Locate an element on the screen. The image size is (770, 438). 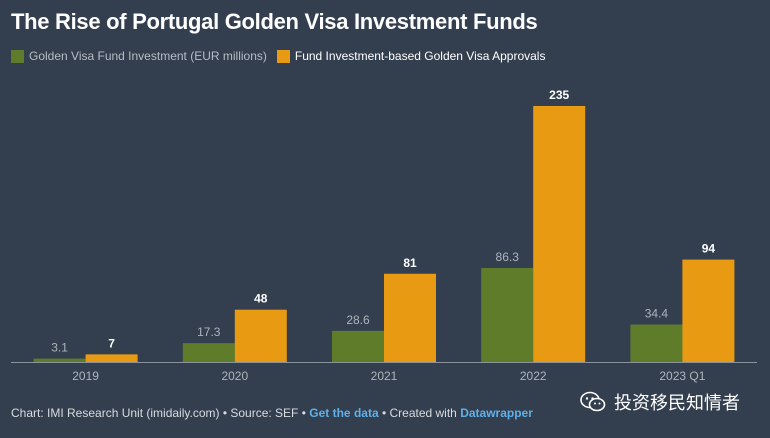
legend-swatch-approvals is located at coordinates (283, 56).